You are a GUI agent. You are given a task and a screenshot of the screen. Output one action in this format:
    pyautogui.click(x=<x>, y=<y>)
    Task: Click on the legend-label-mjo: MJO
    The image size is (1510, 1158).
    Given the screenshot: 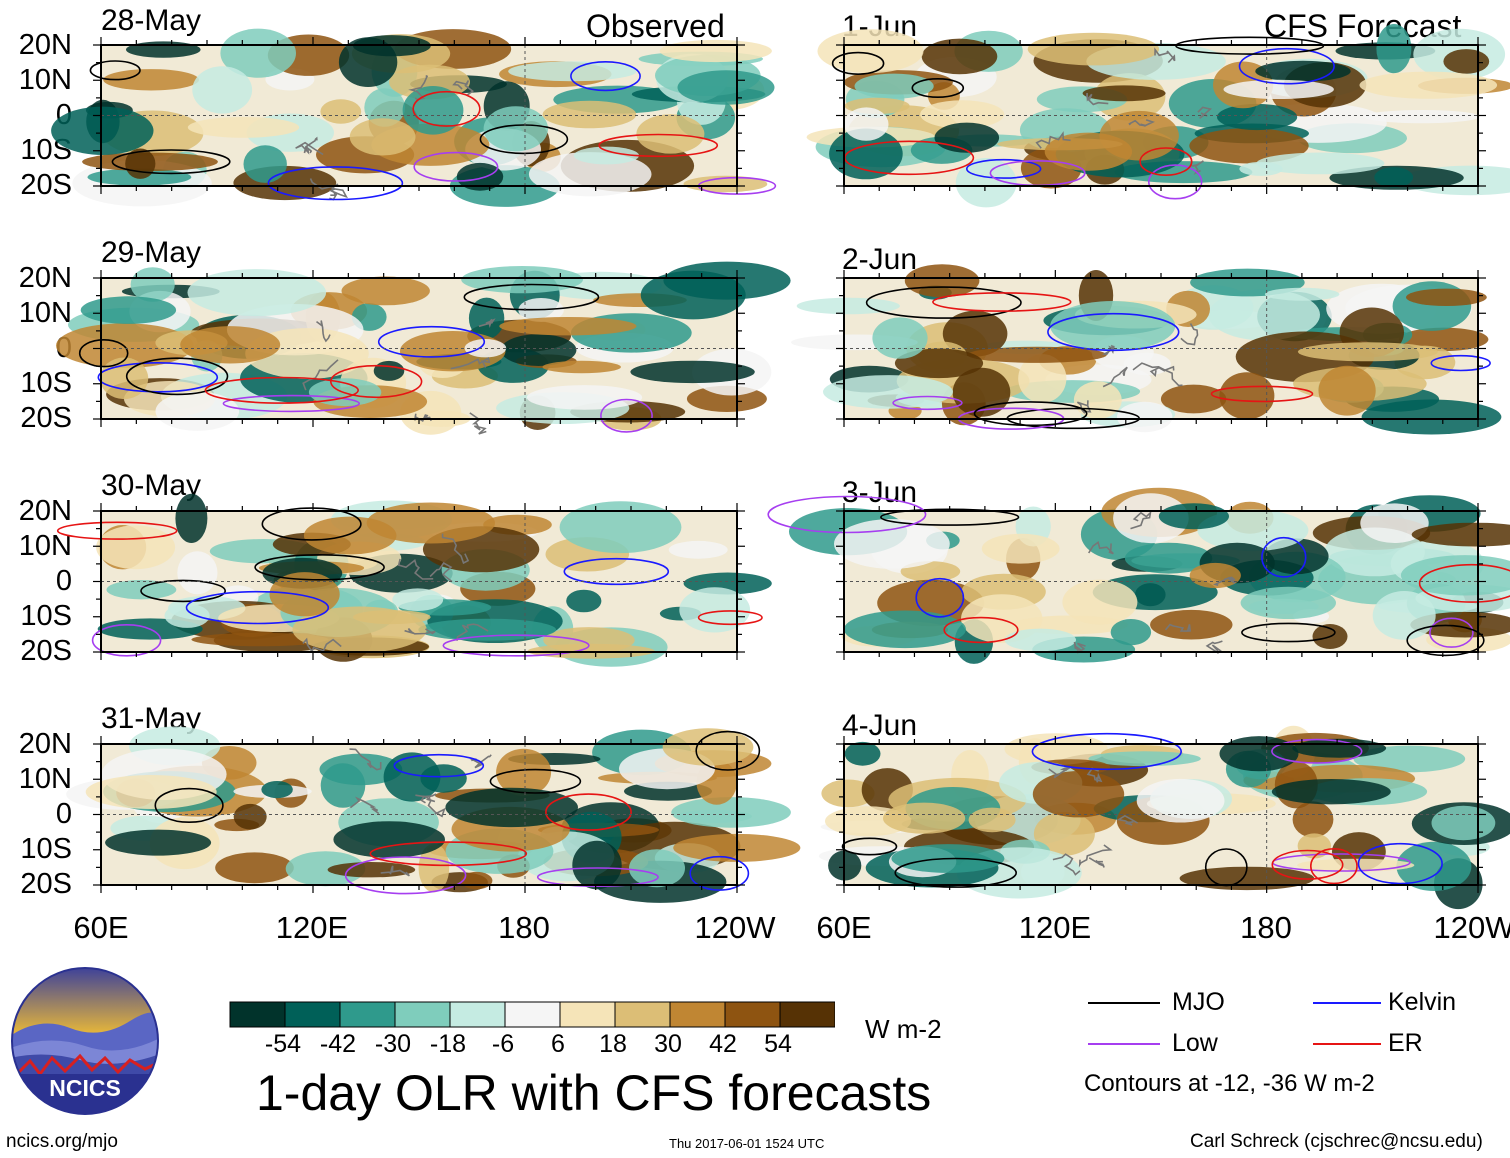 What is the action you would take?
    pyautogui.click(x=1198, y=1002)
    